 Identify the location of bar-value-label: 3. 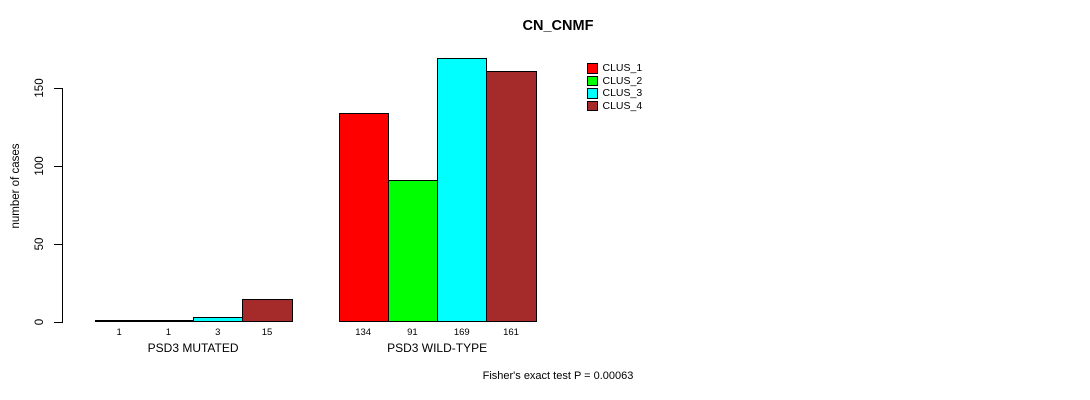
(218, 332).